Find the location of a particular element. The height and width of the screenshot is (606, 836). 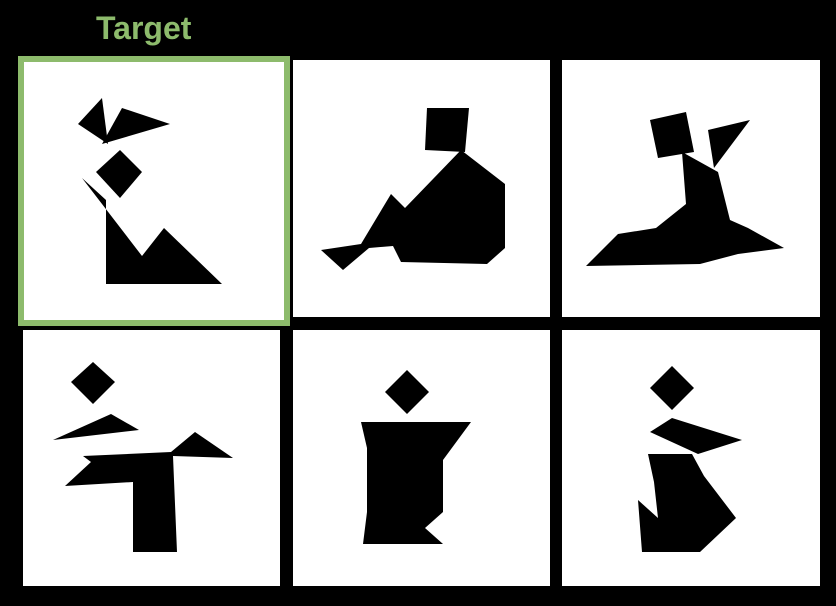

target-card is located at coordinates (154, 191).